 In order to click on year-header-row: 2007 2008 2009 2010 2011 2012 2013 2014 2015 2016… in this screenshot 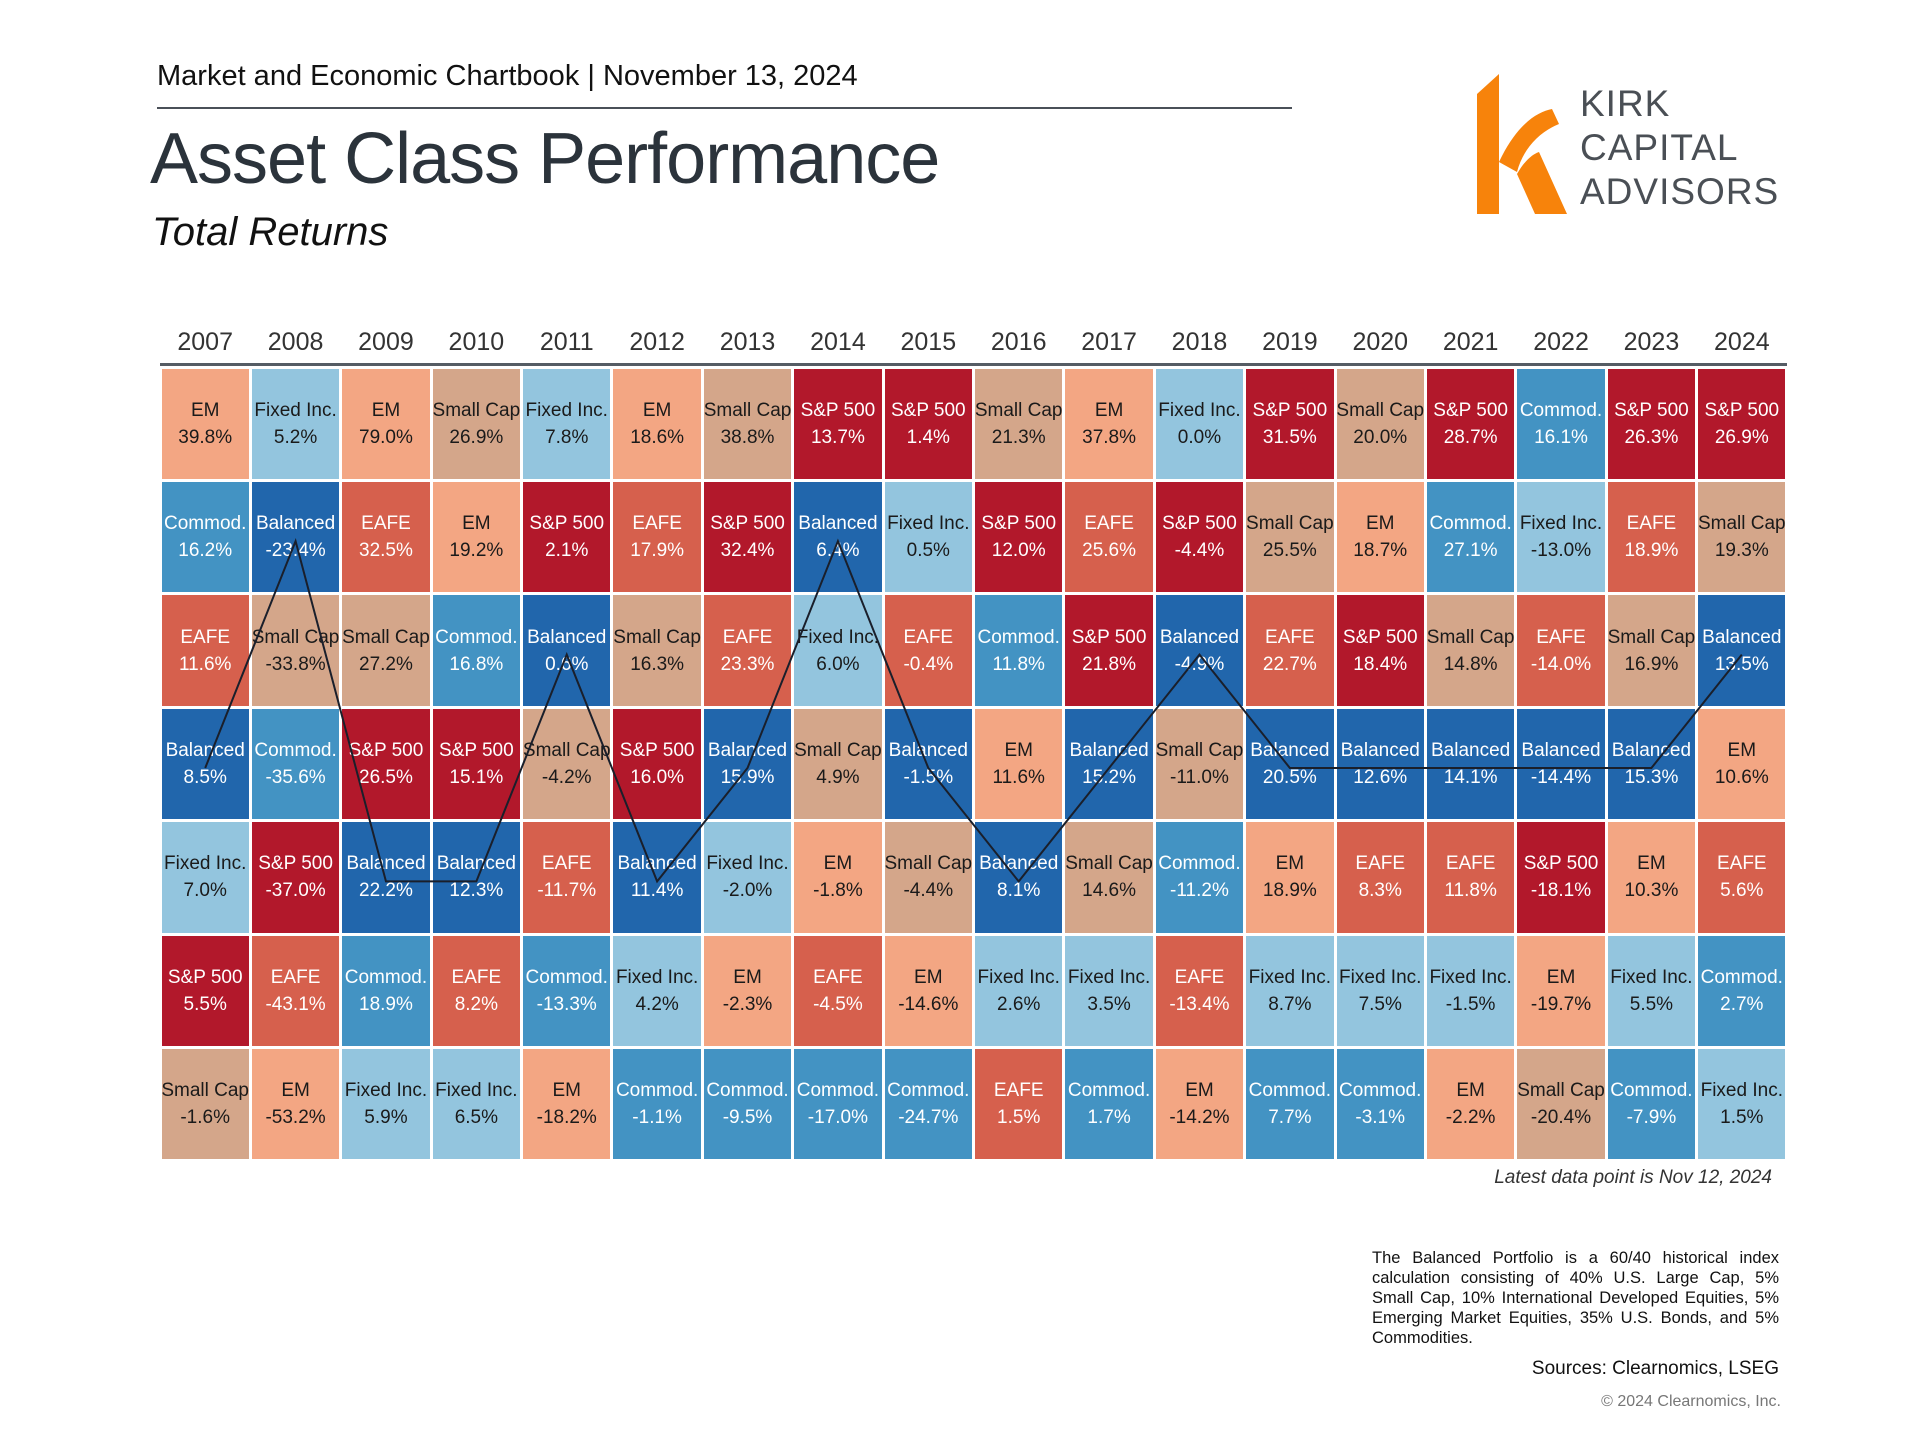, I will do `click(973, 345)`.